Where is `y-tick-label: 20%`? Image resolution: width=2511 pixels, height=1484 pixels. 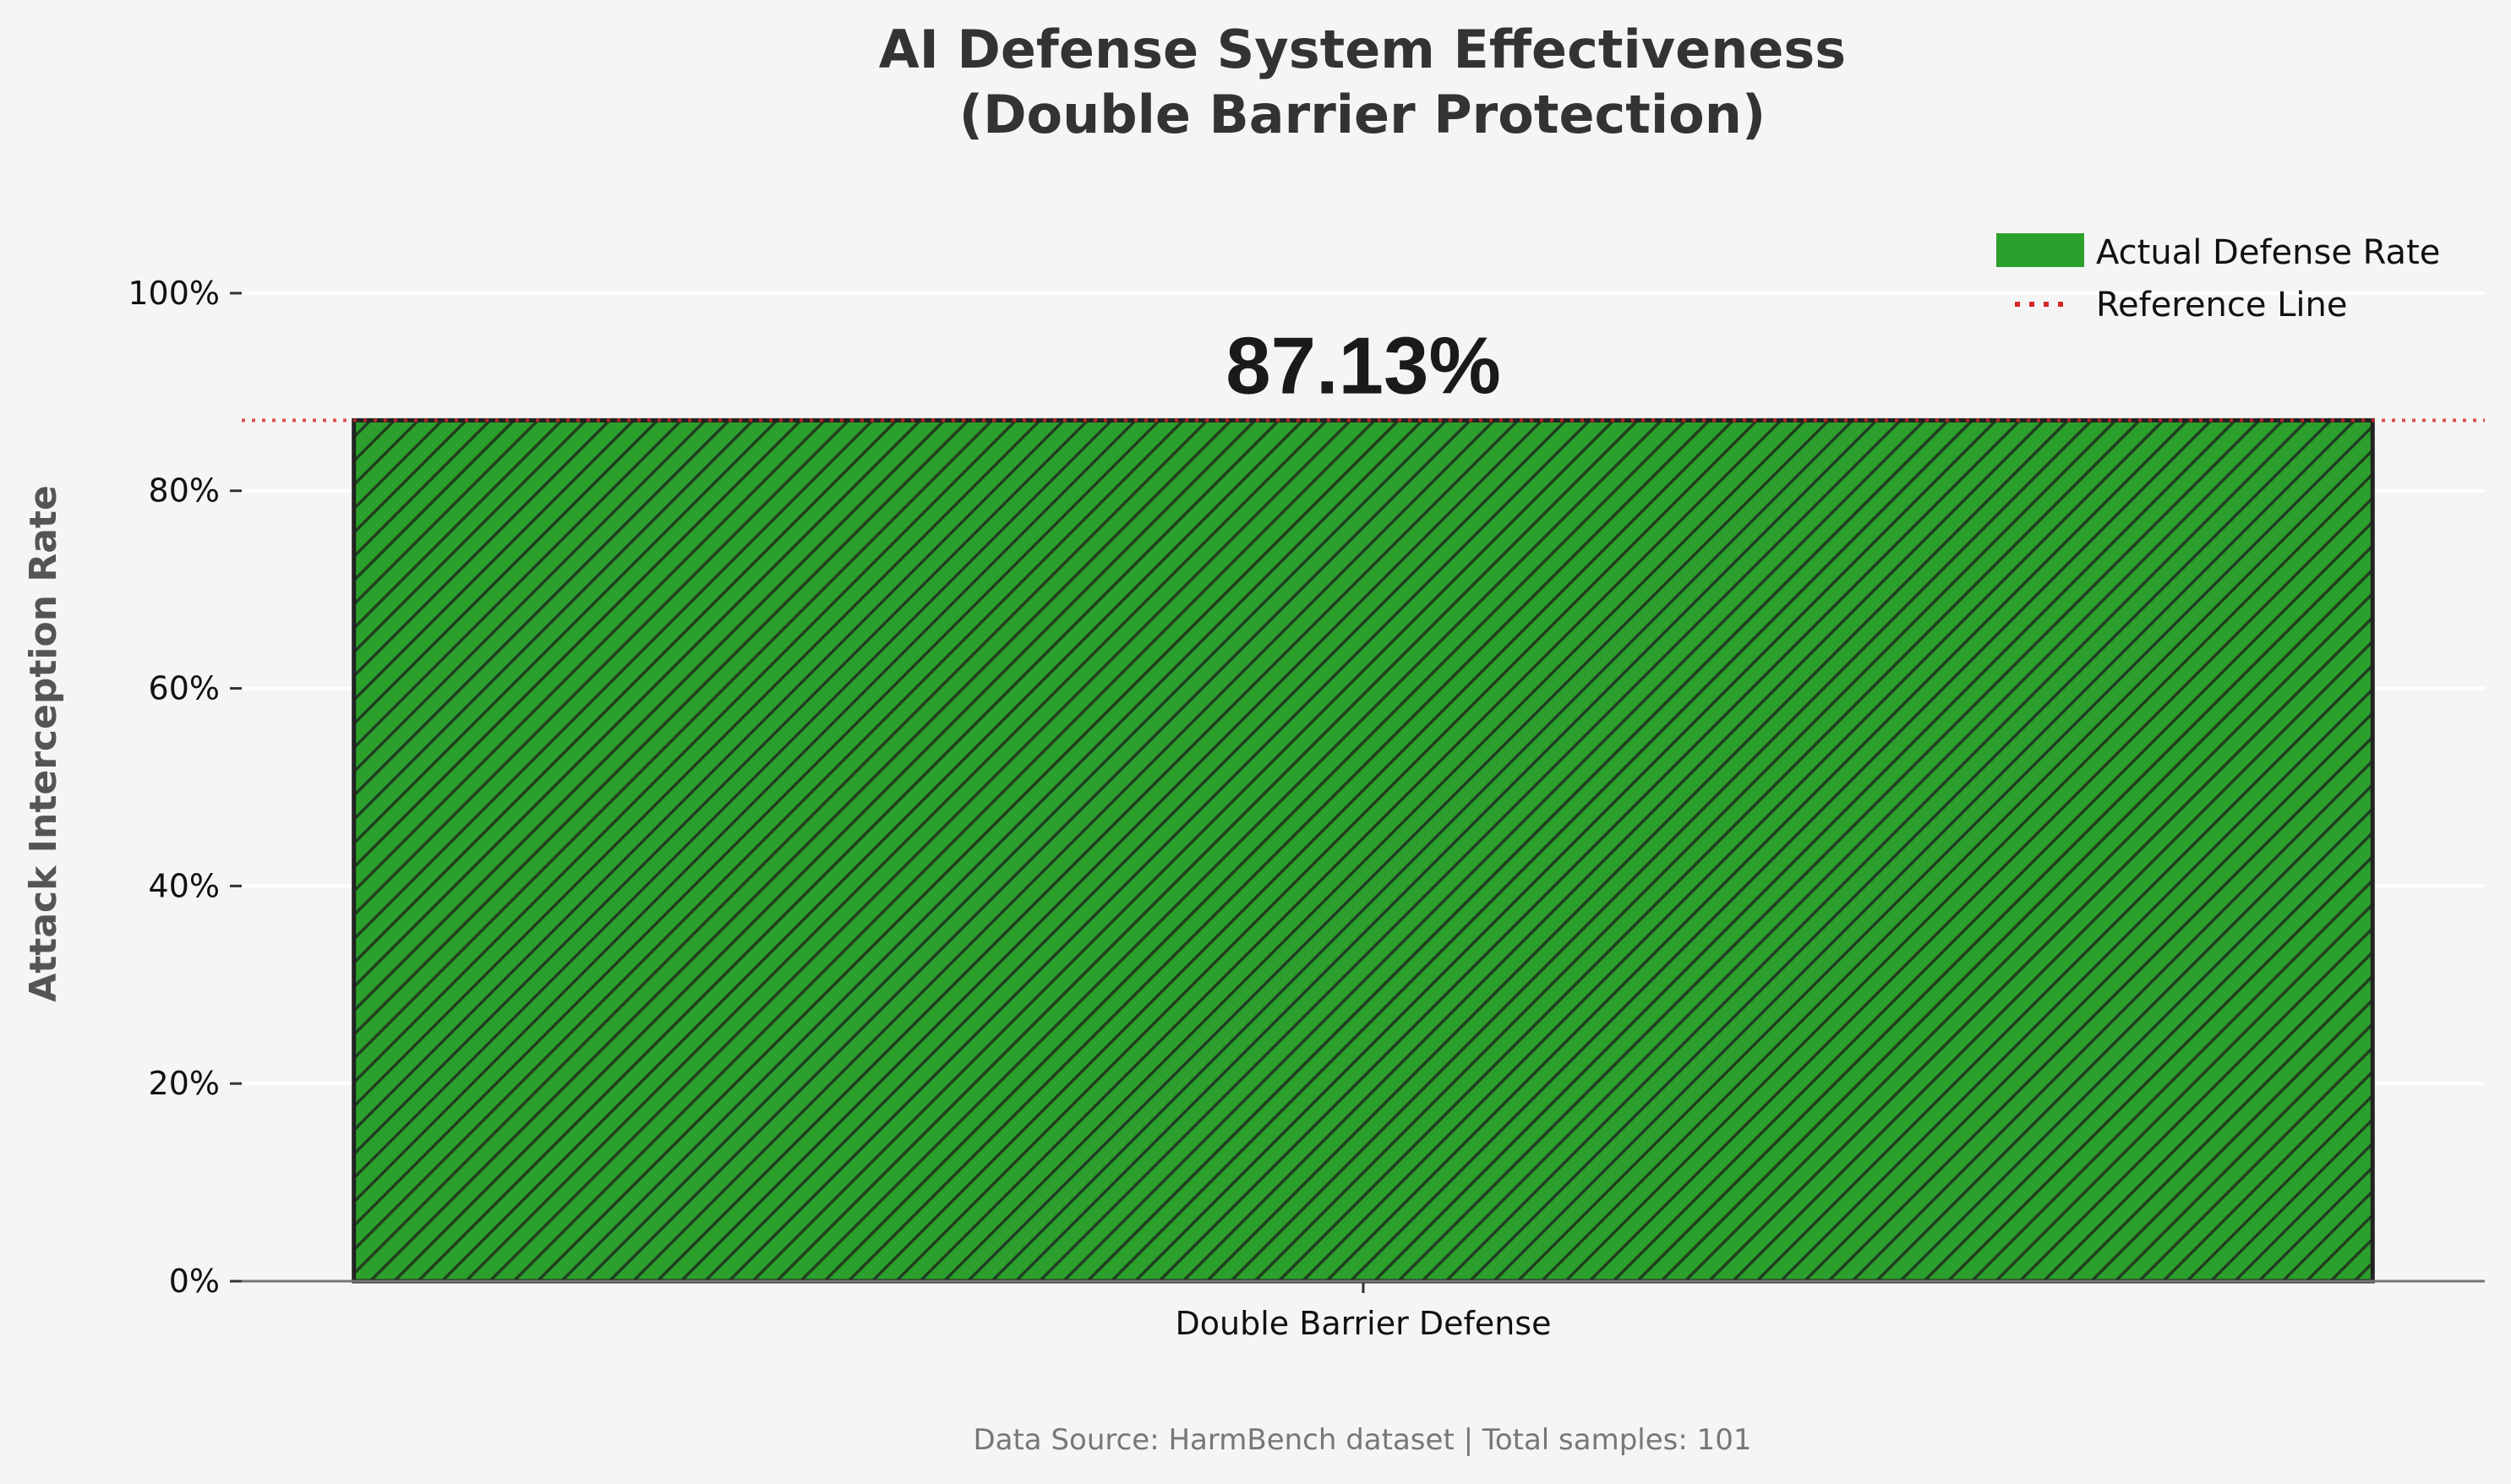 y-tick-label: 20% is located at coordinates (184, 1084).